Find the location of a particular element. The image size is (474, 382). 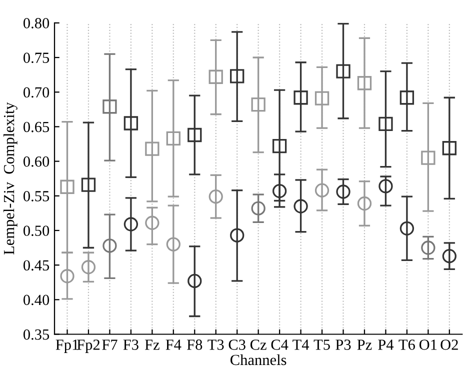

y-tick-label: 0.70 is located at coordinates (36, 92).